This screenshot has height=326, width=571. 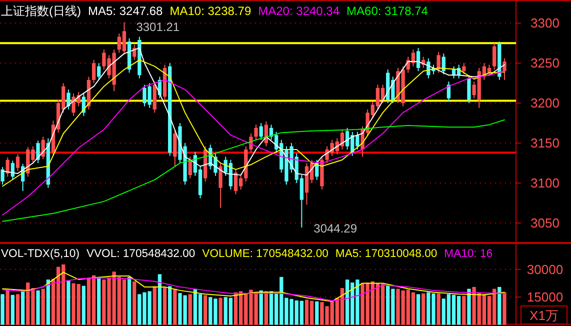 What do you see at coordinates (545, 183) in the screenshot?
I see `y-tick-label: 3100` at bounding box center [545, 183].